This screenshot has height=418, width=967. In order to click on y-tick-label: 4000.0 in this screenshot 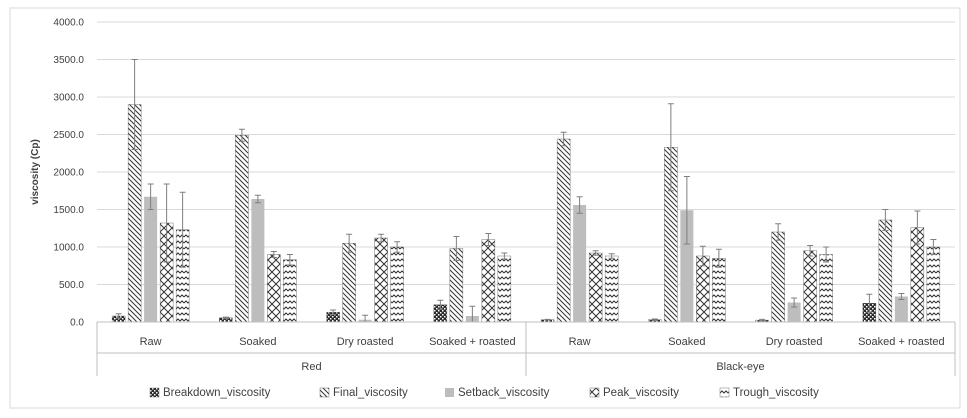, I will do `click(68, 23)`.